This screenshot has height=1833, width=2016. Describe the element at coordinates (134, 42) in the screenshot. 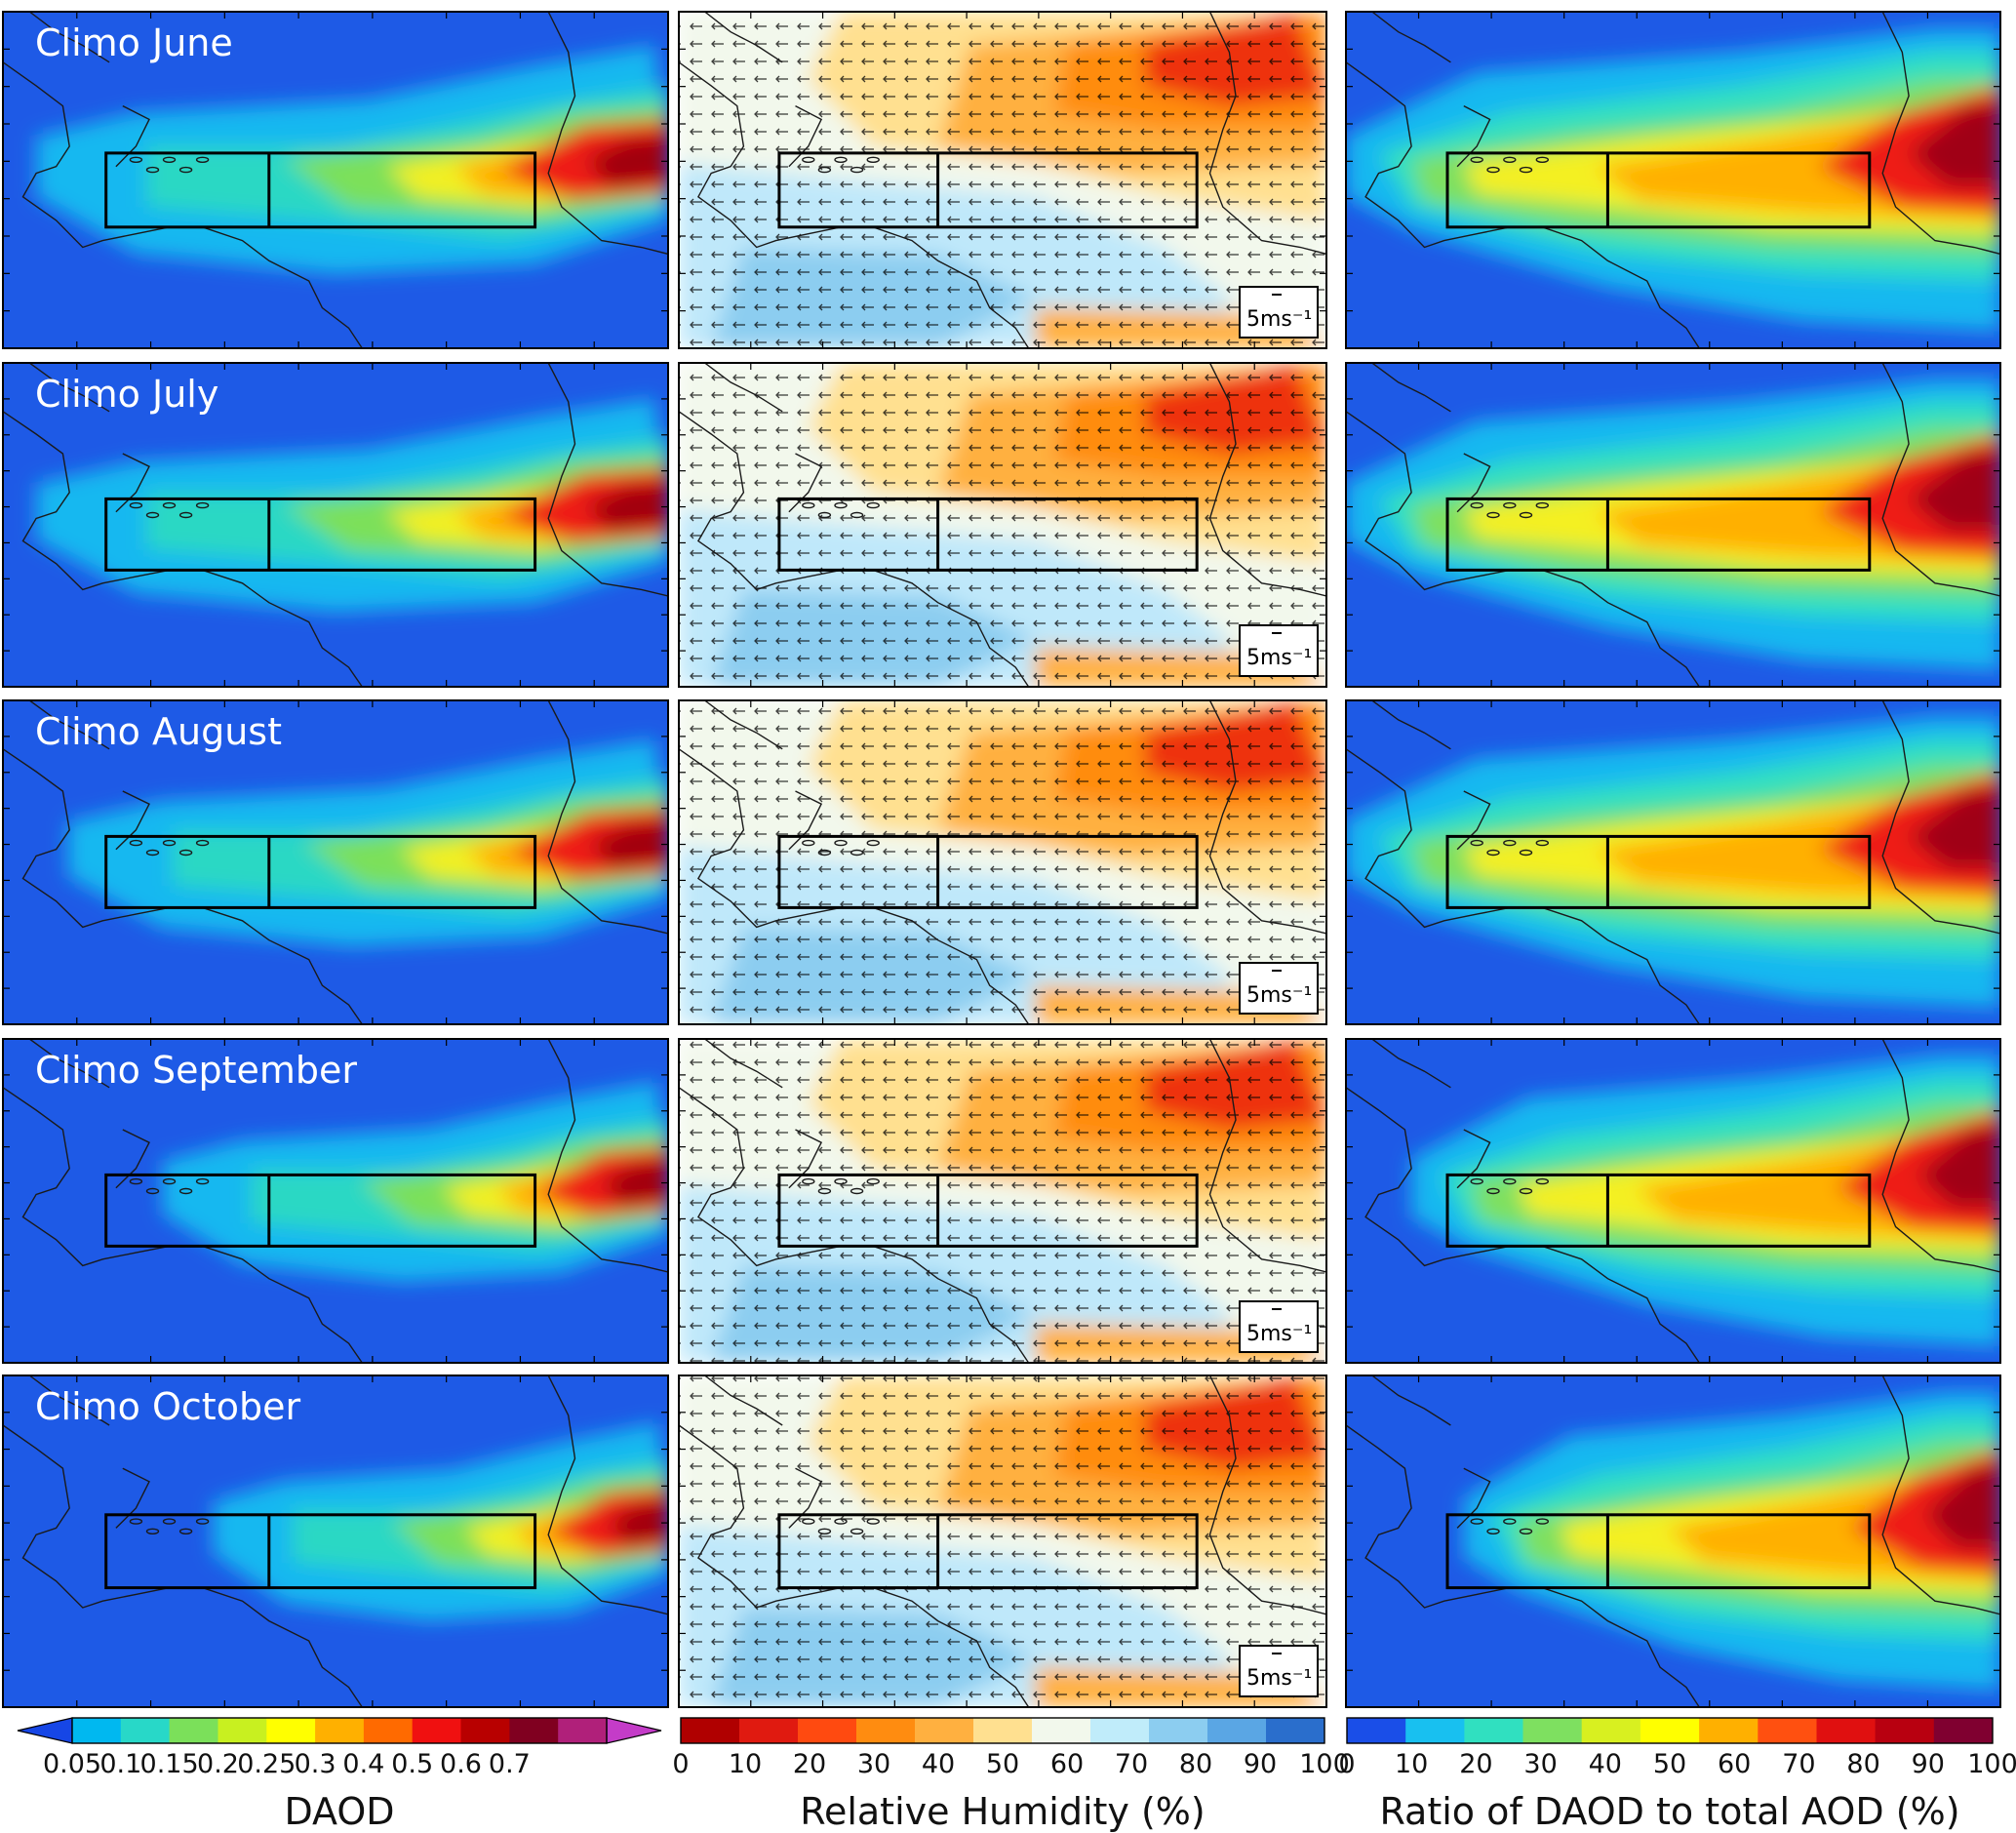

I see `panel-title: Climo June` at that location.